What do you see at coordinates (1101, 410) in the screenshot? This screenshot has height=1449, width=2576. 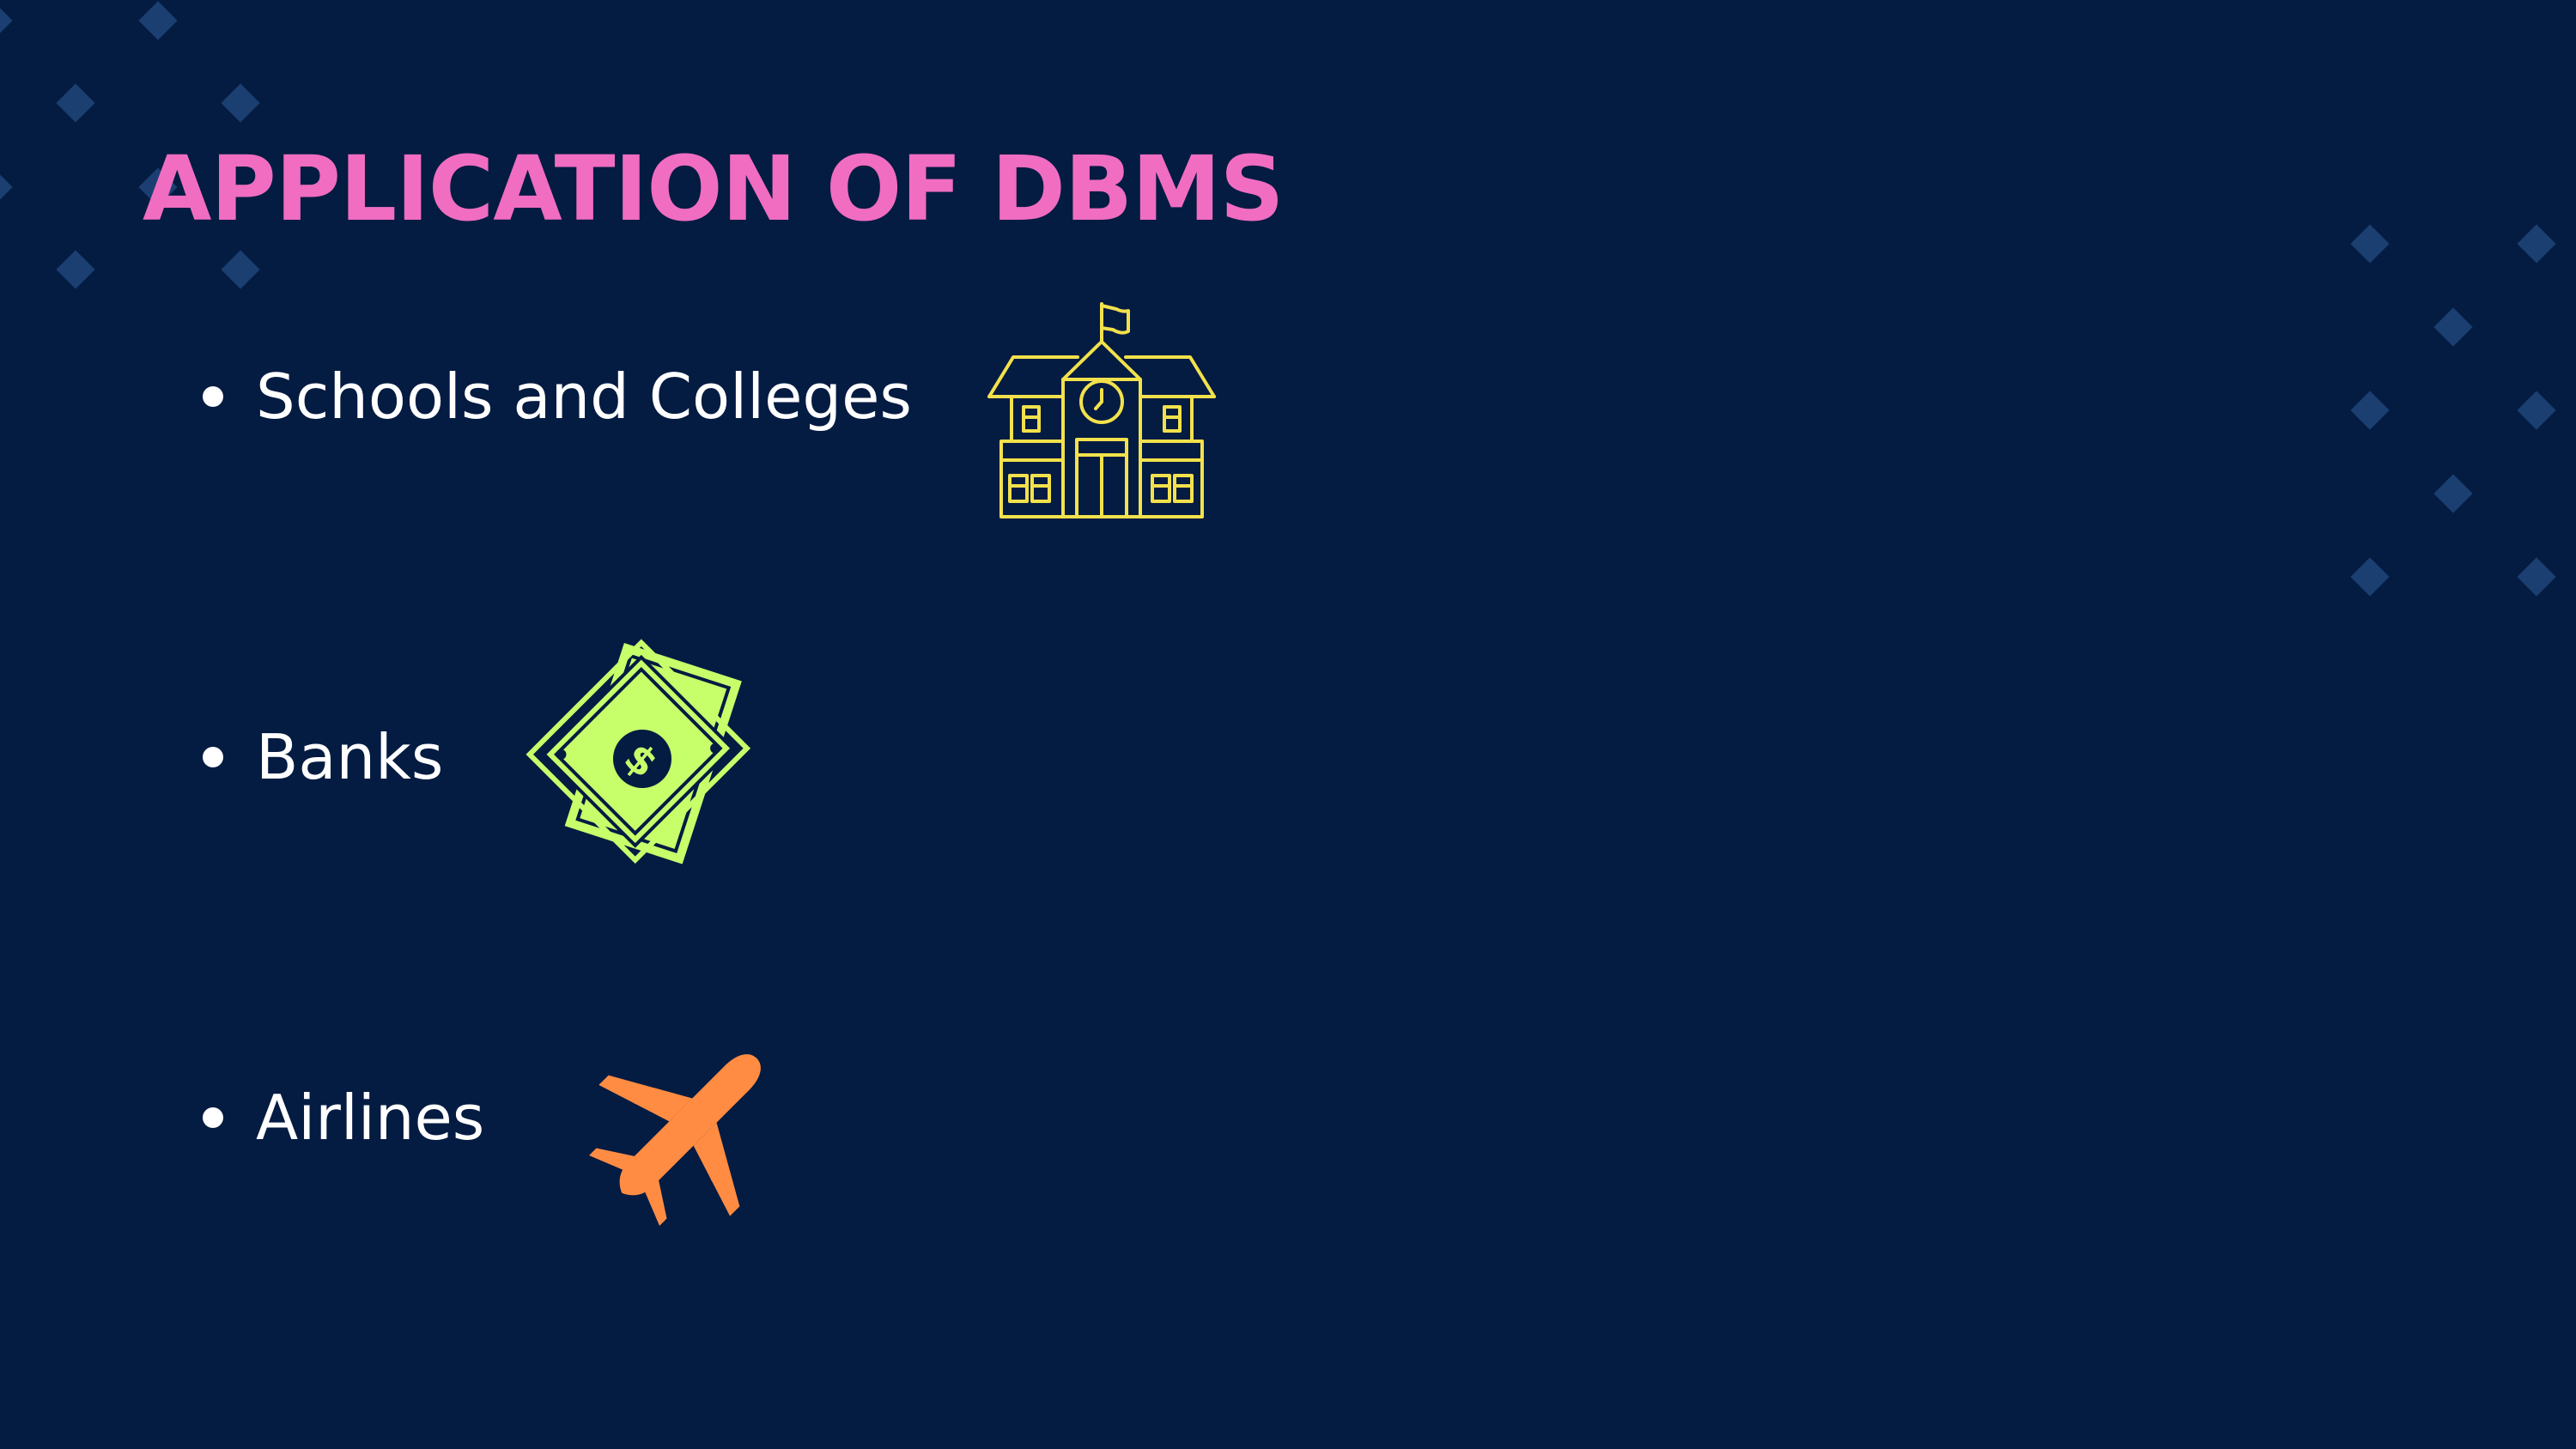 I see `school-building-icon` at bounding box center [1101, 410].